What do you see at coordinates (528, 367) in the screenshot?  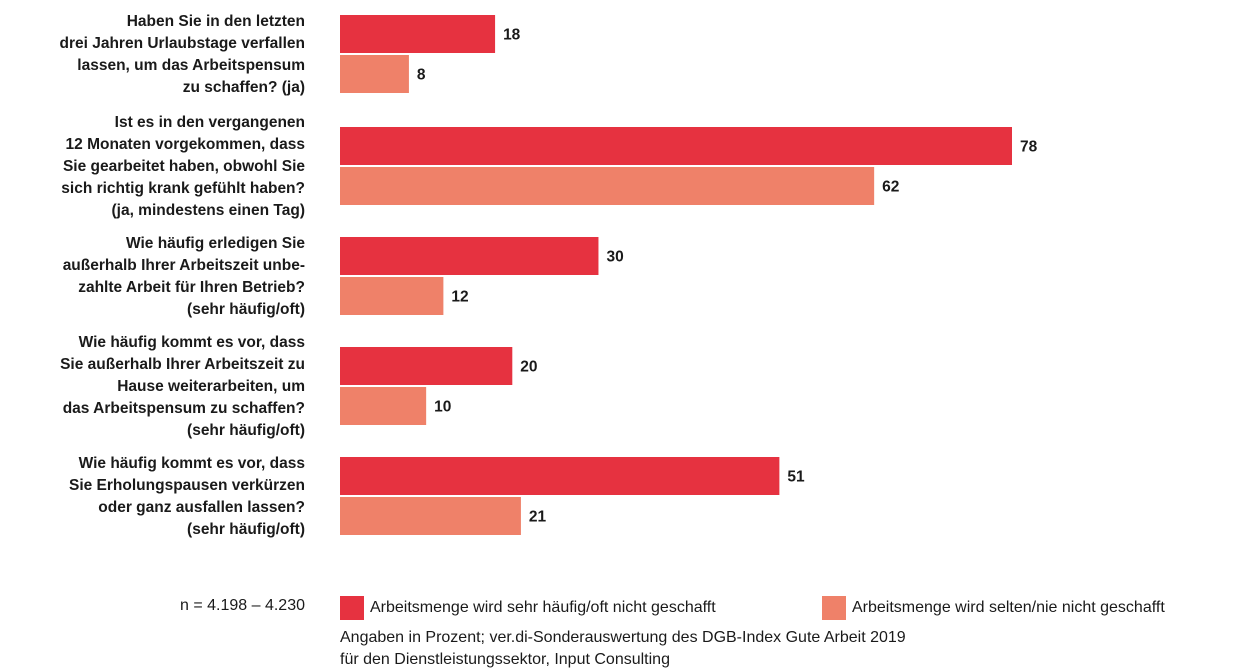 I see `bar-value-label: 20` at bounding box center [528, 367].